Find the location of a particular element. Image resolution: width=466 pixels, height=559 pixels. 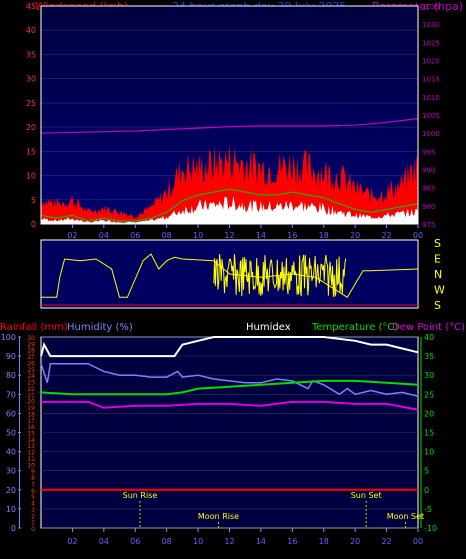

wind-tick-label: 40 is located at coordinates (31, 30).